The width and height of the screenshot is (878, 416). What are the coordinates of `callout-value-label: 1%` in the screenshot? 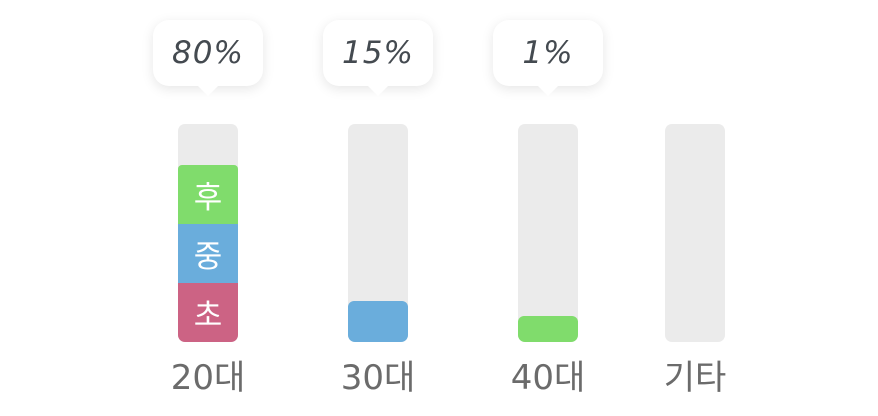 It's located at (548, 53).